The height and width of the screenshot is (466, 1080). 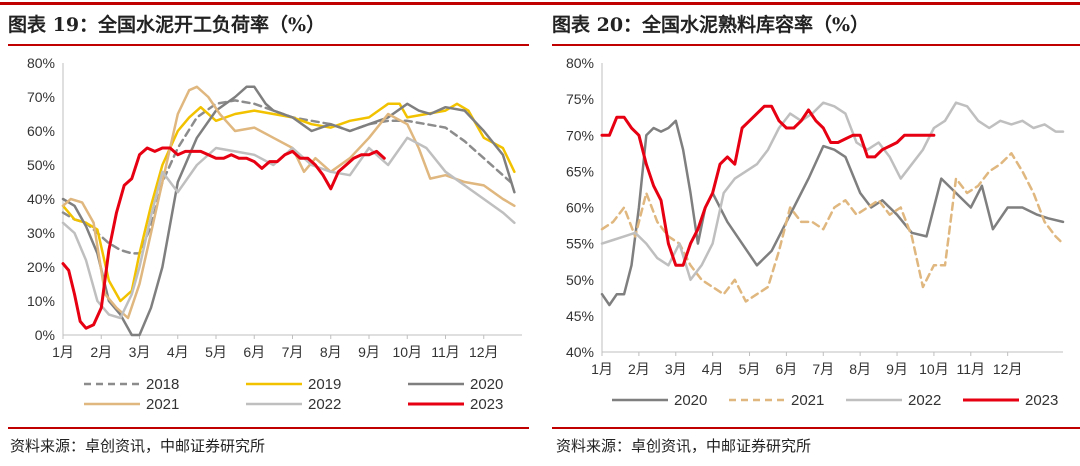 I want to click on y-tick-label: 30%, so click(x=41, y=233).